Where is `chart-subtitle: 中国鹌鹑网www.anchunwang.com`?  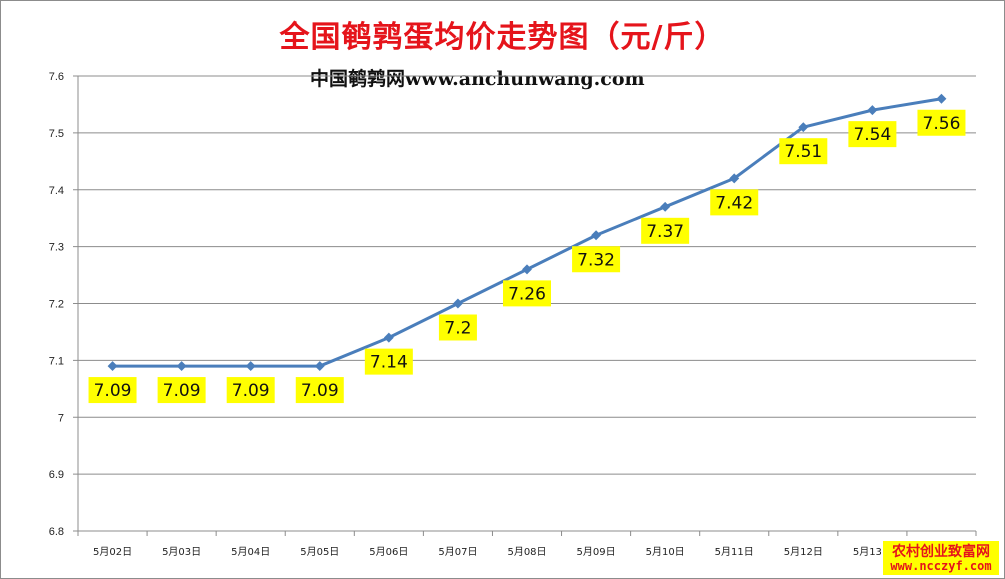 chart-subtitle: 中国鹌鹑网www.anchunwang.com is located at coordinates (477, 79).